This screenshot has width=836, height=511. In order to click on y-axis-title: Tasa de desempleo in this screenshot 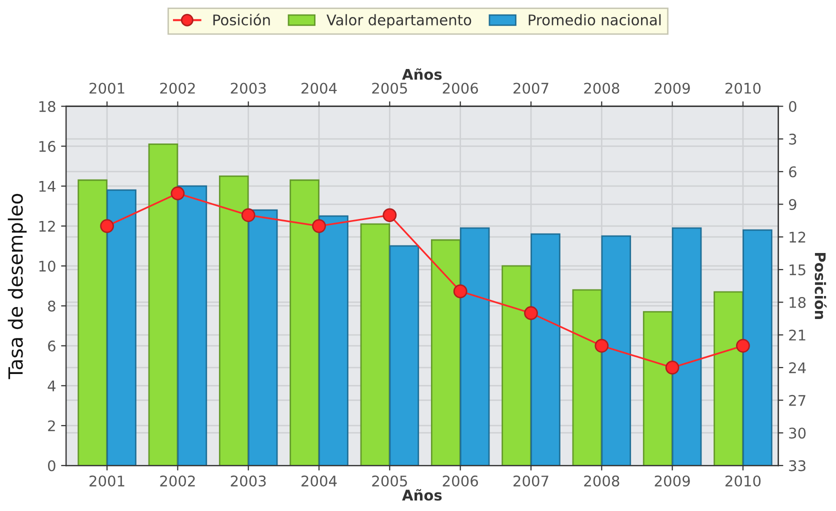, I will do `click(17, 287)`.